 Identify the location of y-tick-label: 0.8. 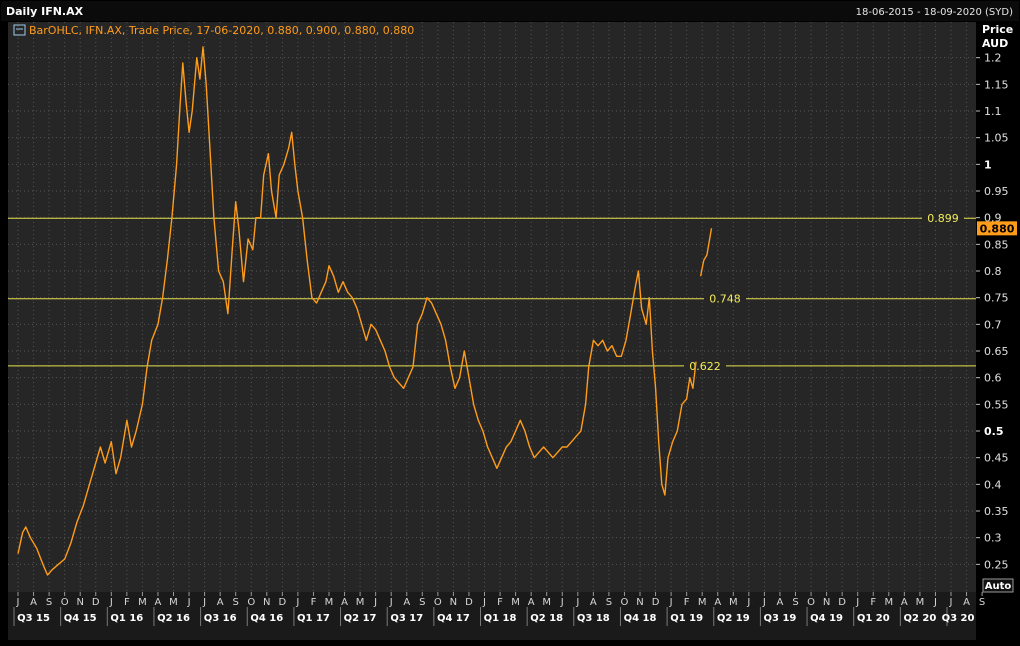
(993, 271).